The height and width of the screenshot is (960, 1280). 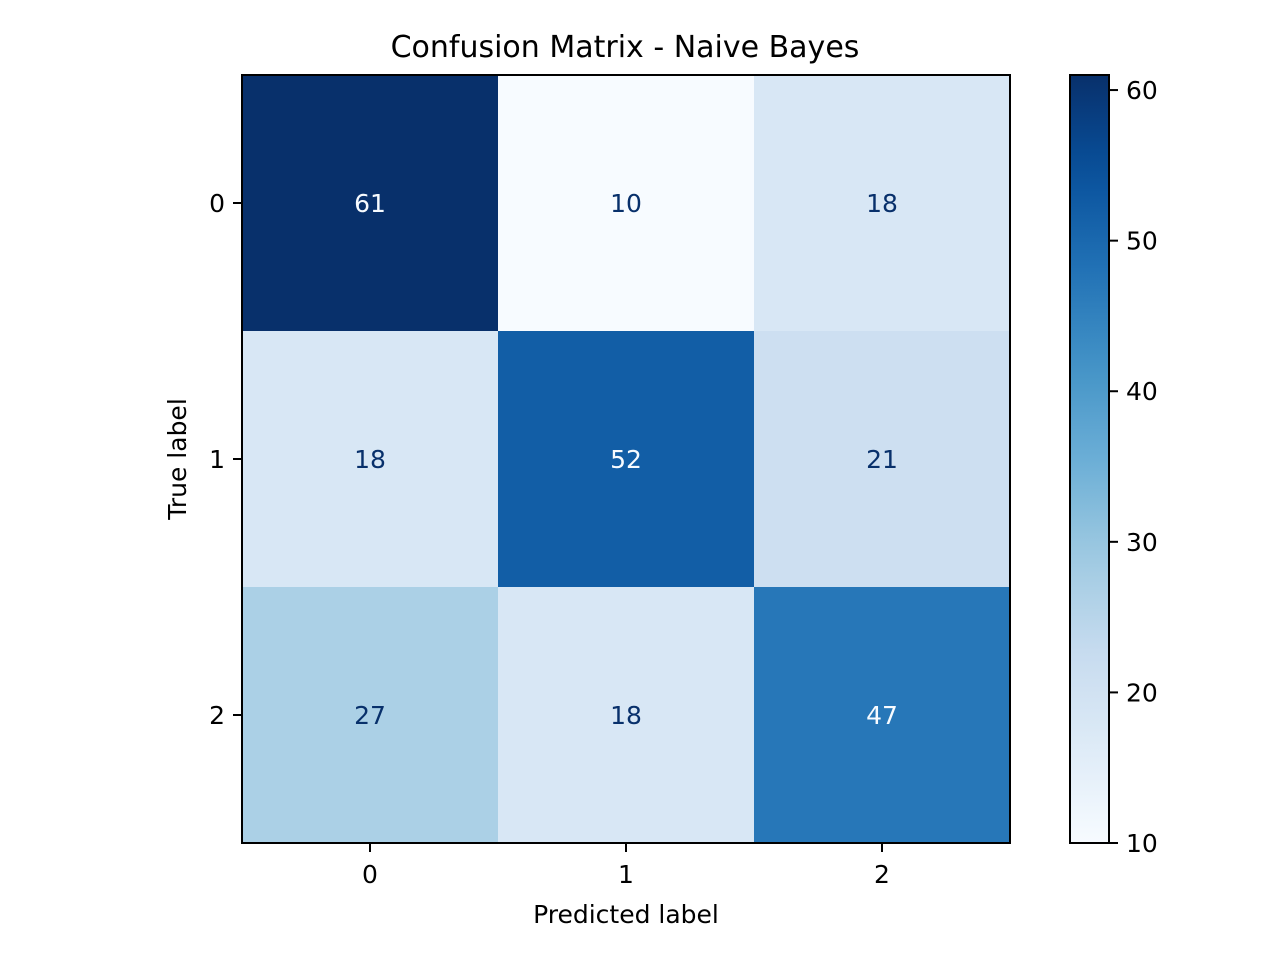 What do you see at coordinates (1142, 843) in the screenshot?
I see `colorbar-tick-label-0: 10` at bounding box center [1142, 843].